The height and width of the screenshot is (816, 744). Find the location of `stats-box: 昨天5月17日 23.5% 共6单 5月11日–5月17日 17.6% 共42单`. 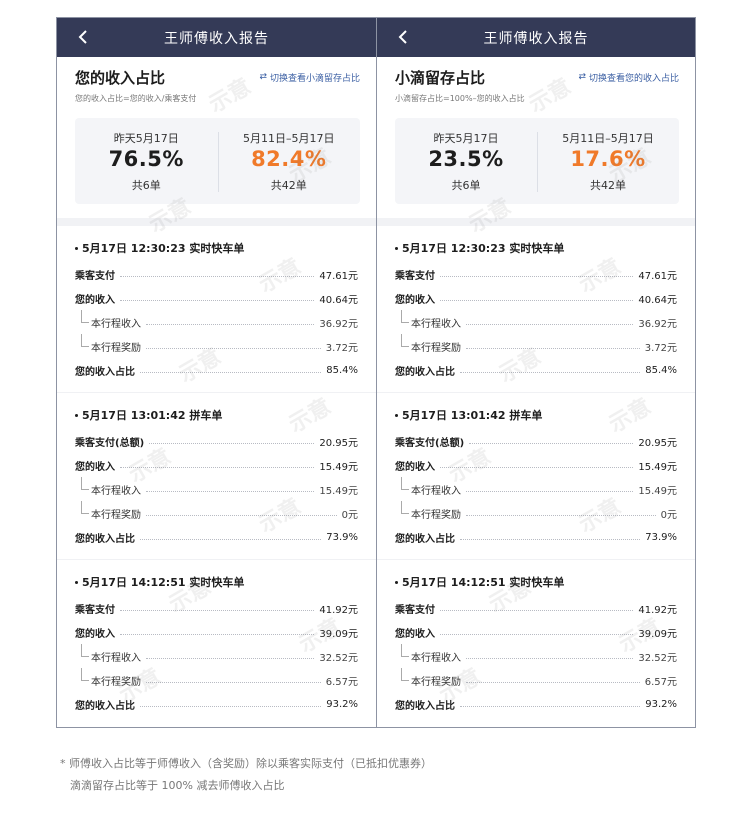

stats-box: 昨天5月17日 23.5% 共6单 5月11日–5月17日 17.6% 共42单 is located at coordinates (537, 161).